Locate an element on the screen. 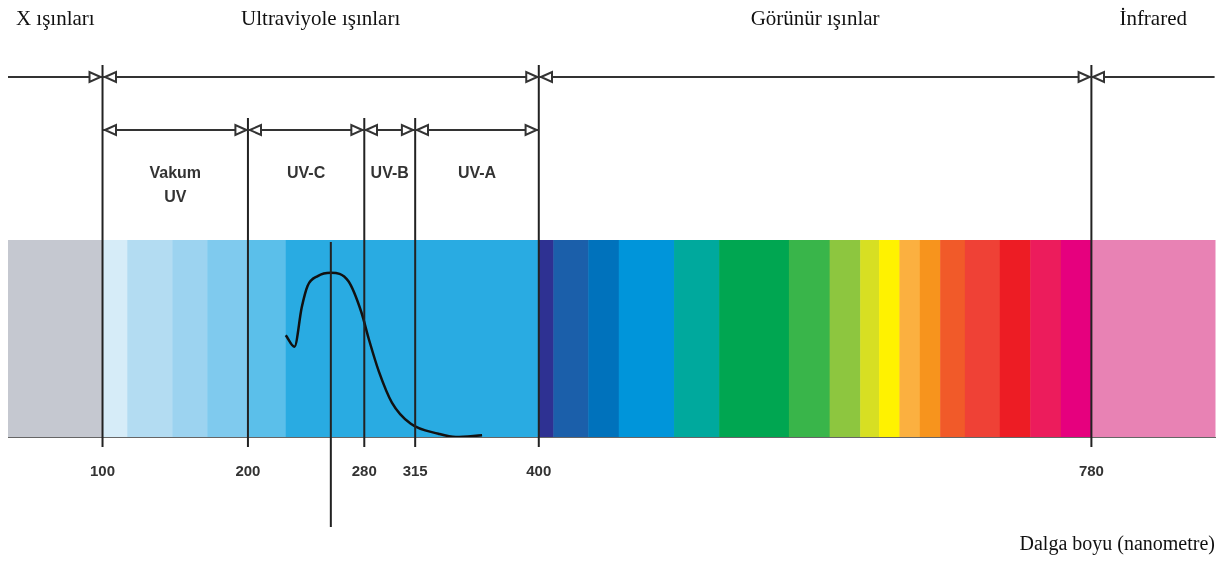 The width and height of the screenshot is (1224, 563). text: Ultraviyole ışınları is located at coordinates (321, 18).